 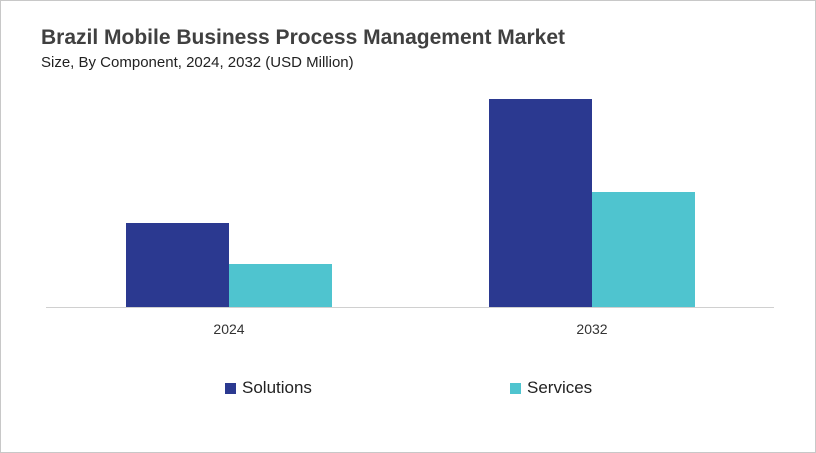 I want to click on bar-solutions-2024, so click(x=177, y=265).